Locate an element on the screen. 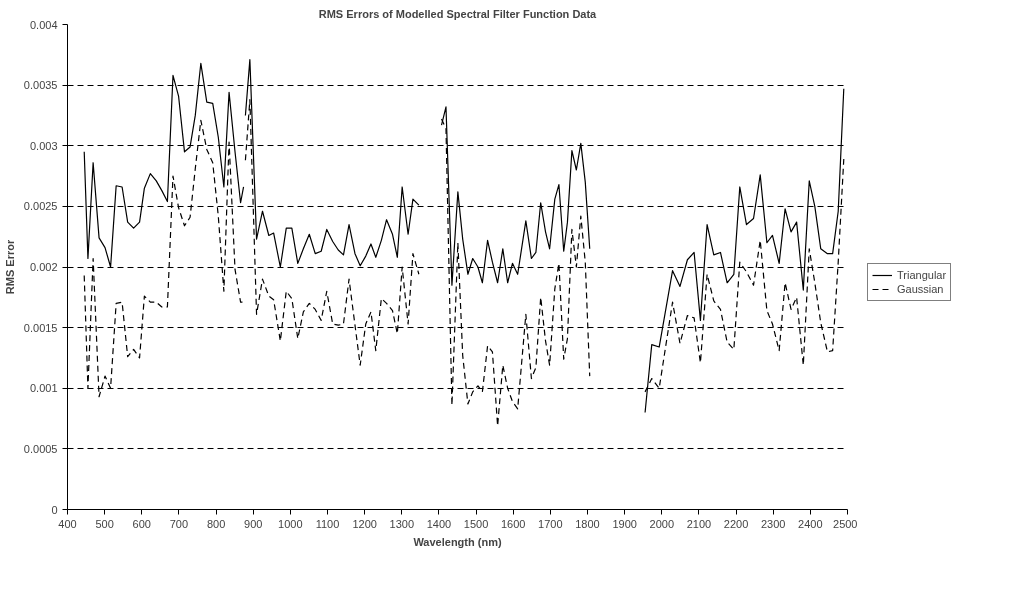 This screenshot has width=1015, height=603. y-axis-title: RMS Error is located at coordinates (9, 267).